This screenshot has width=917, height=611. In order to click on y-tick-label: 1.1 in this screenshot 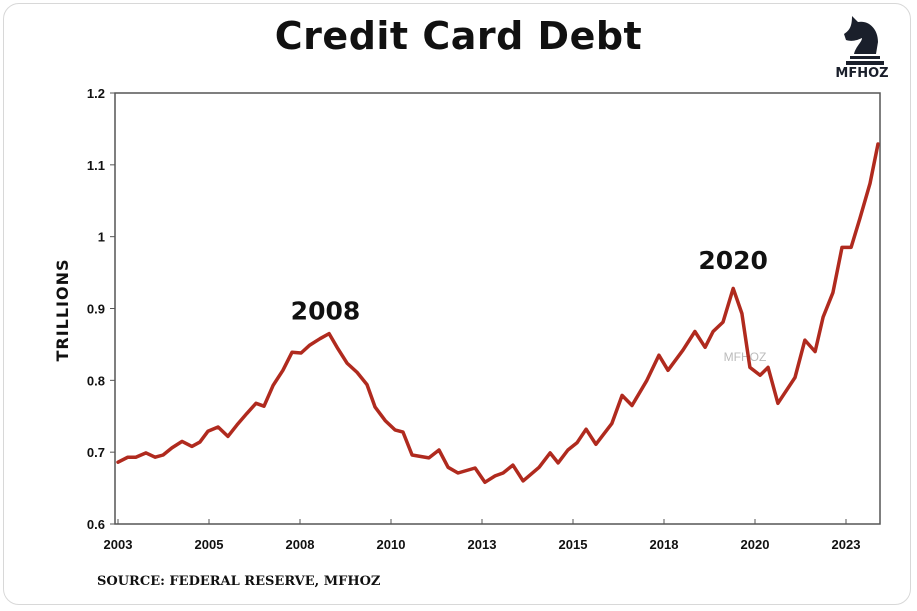, I will do `click(96, 165)`.